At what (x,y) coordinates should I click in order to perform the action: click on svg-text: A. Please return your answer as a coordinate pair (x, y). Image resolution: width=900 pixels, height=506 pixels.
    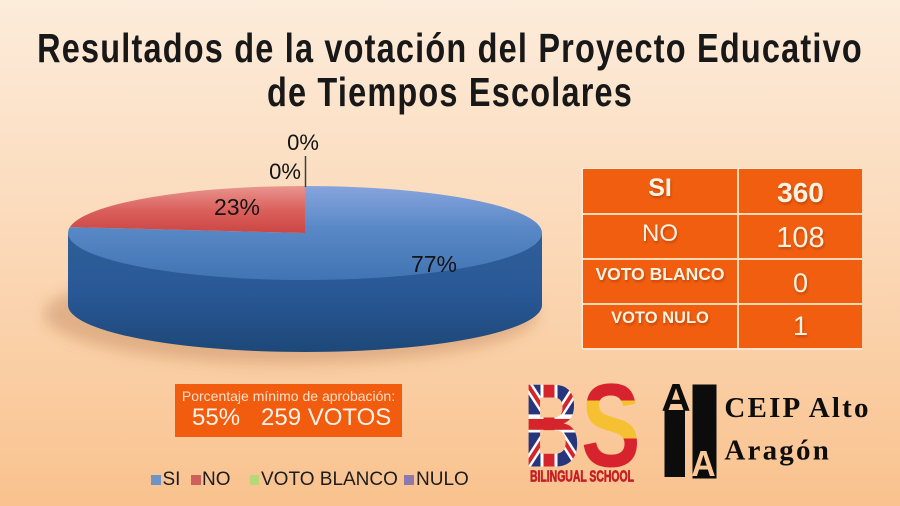
    Looking at the image, I should click on (703, 464).